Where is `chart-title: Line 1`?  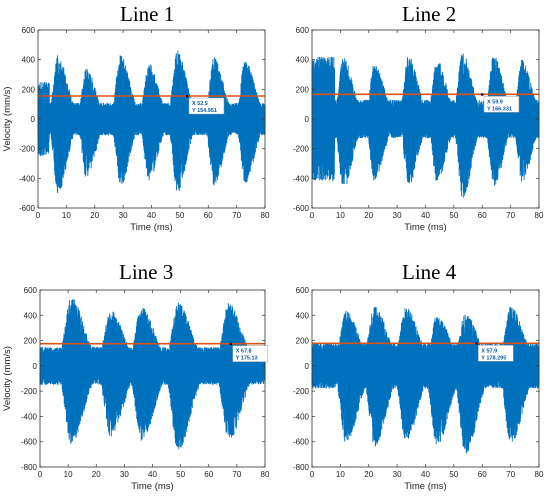 chart-title: Line 1 is located at coordinates (147, 14).